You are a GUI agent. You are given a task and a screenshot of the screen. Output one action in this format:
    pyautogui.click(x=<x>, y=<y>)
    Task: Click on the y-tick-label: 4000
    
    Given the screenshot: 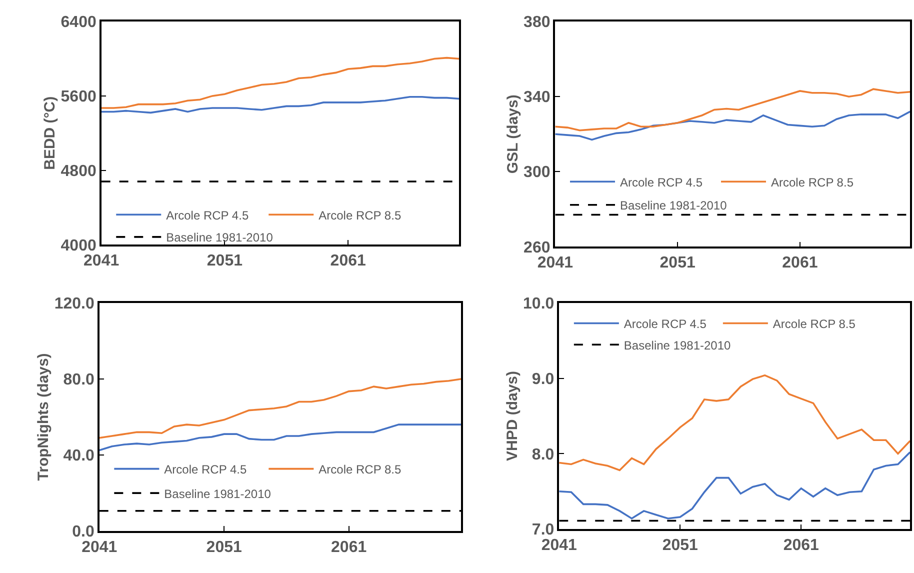 What is the action you would take?
    pyautogui.click(x=78, y=245)
    